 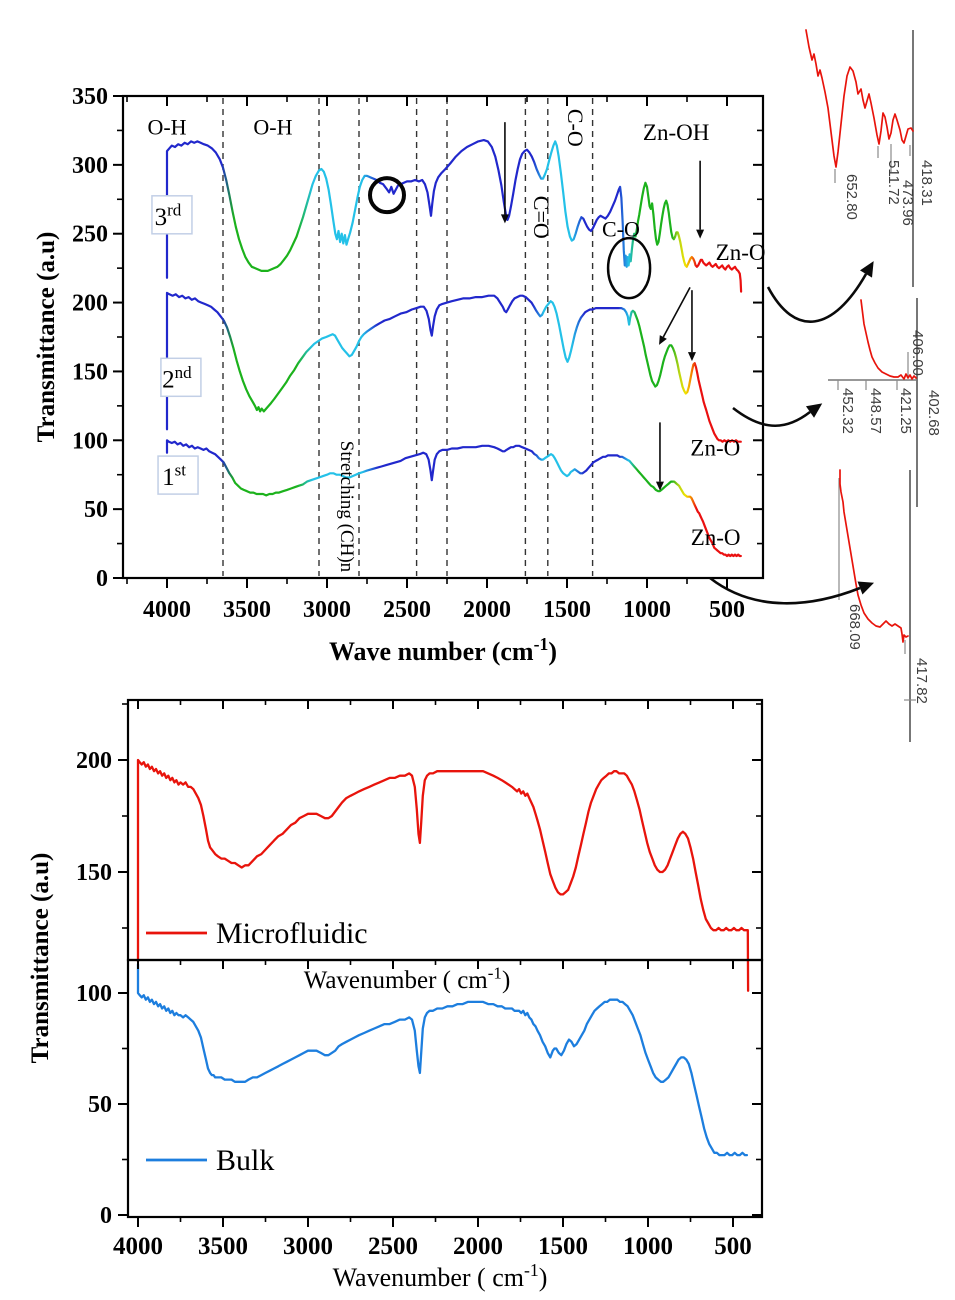 I want to click on curve-label-2nd: 2nd, so click(x=177, y=378).